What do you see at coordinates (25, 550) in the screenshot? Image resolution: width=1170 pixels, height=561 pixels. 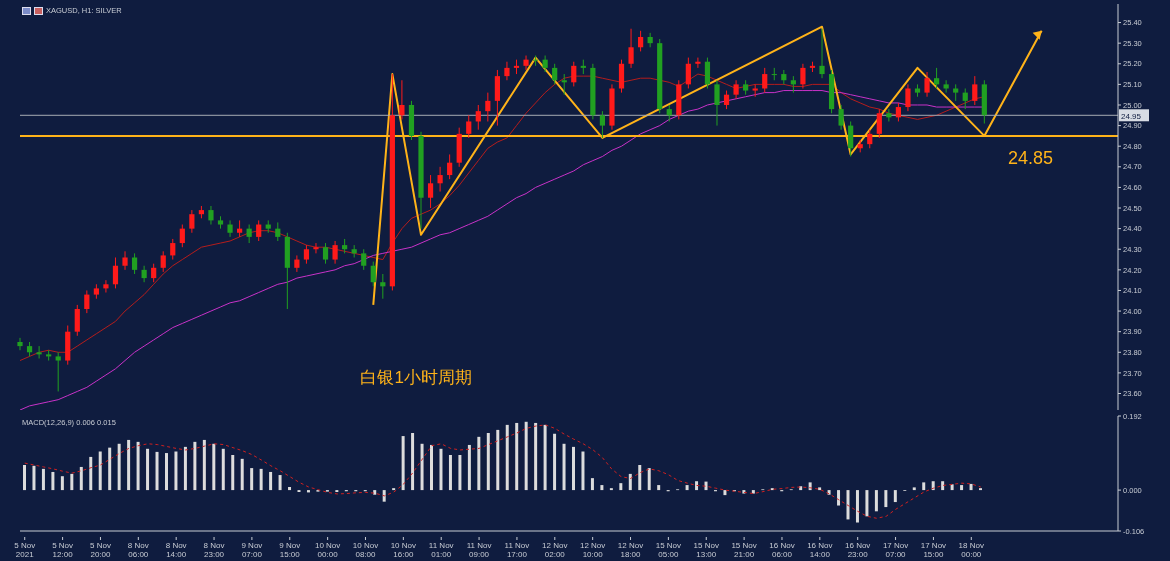 I see `x-tick-label: 5 Nov 2021` at bounding box center [25, 550].